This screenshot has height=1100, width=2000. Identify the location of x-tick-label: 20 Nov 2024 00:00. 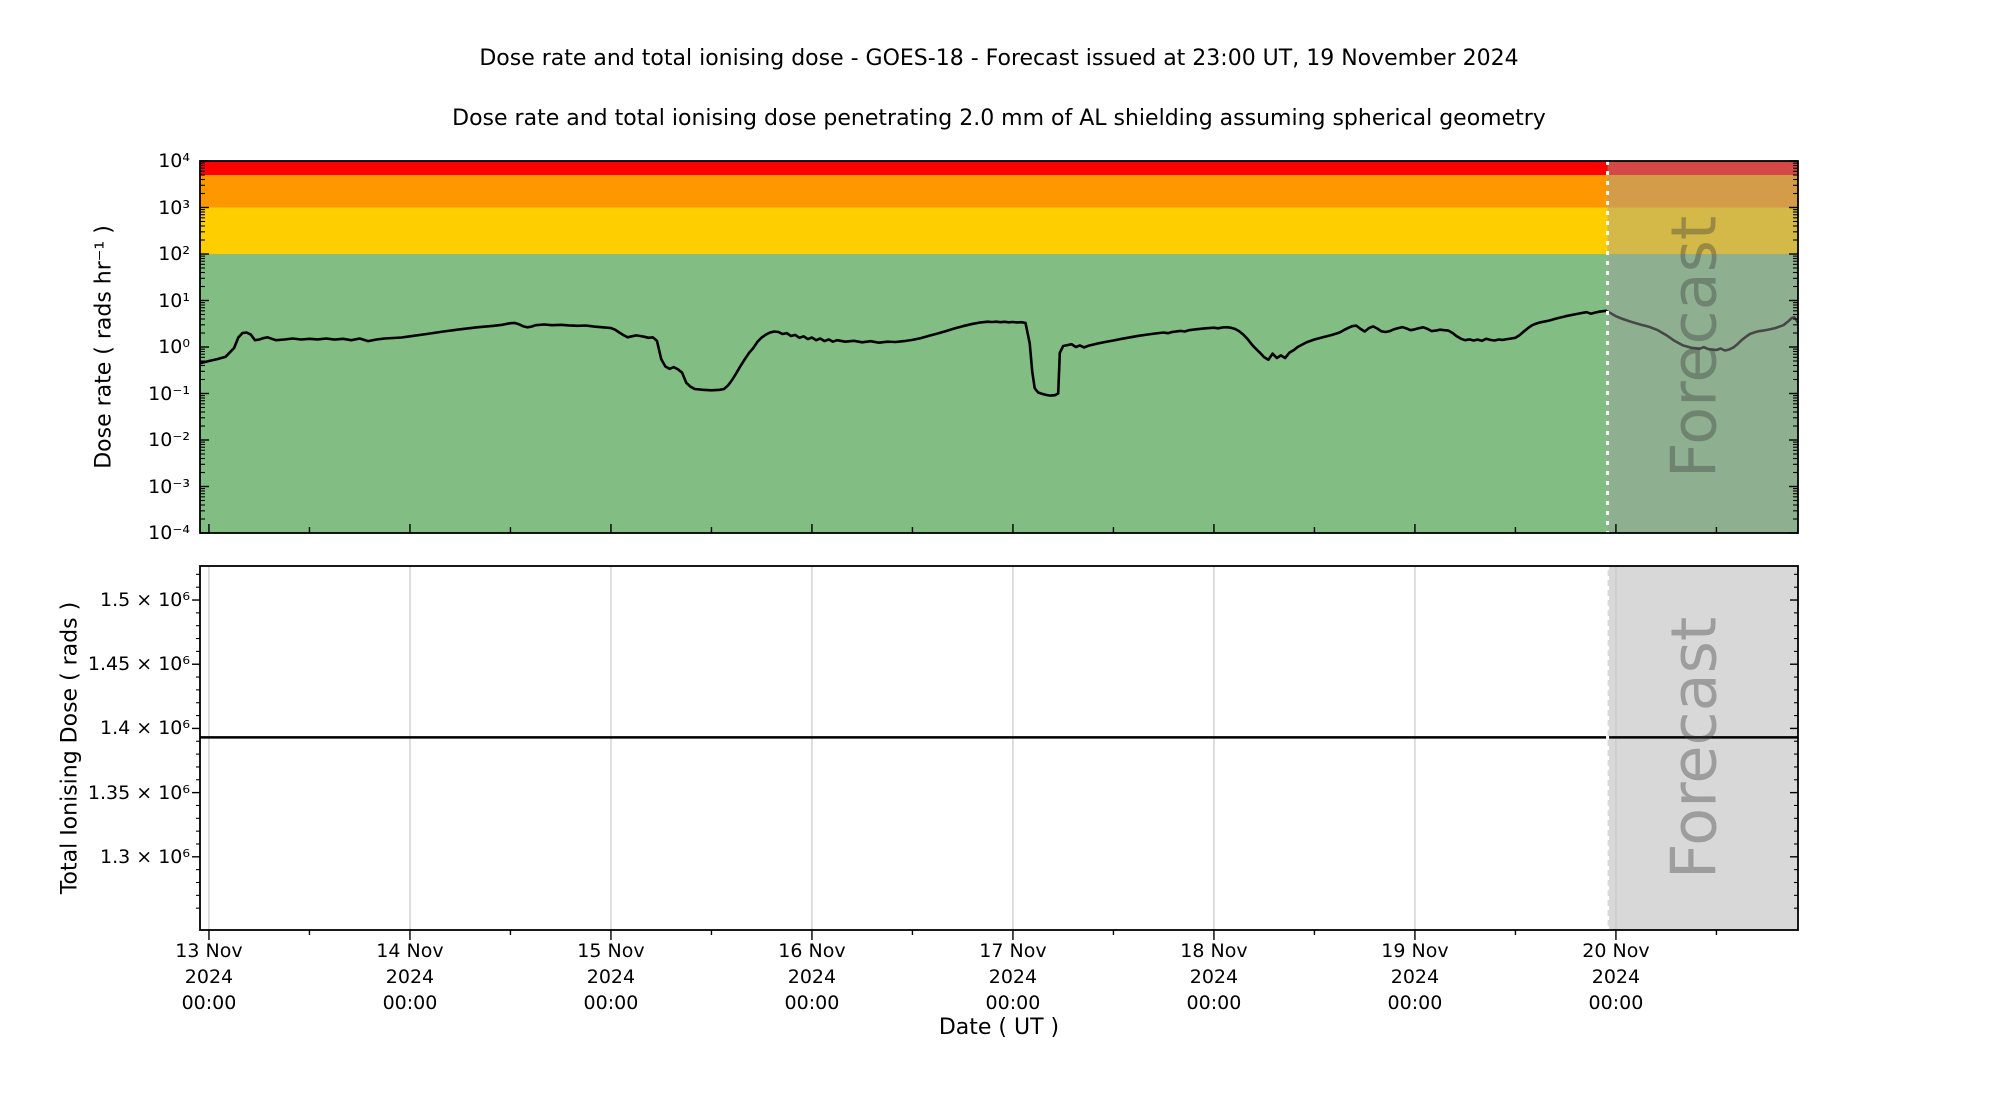
(1616, 977).